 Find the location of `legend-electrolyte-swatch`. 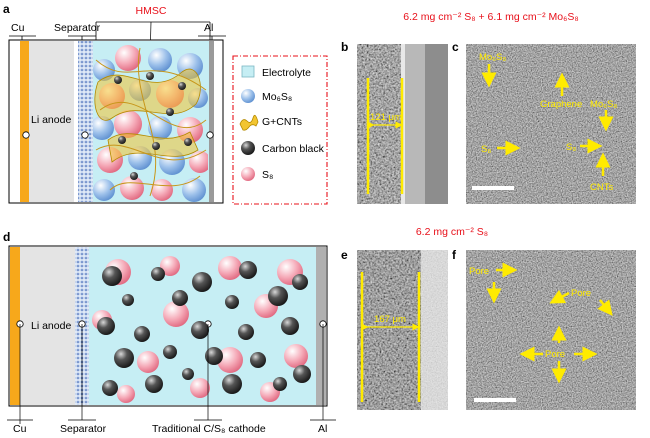

legend-electrolyte-swatch is located at coordinates (248, 71).